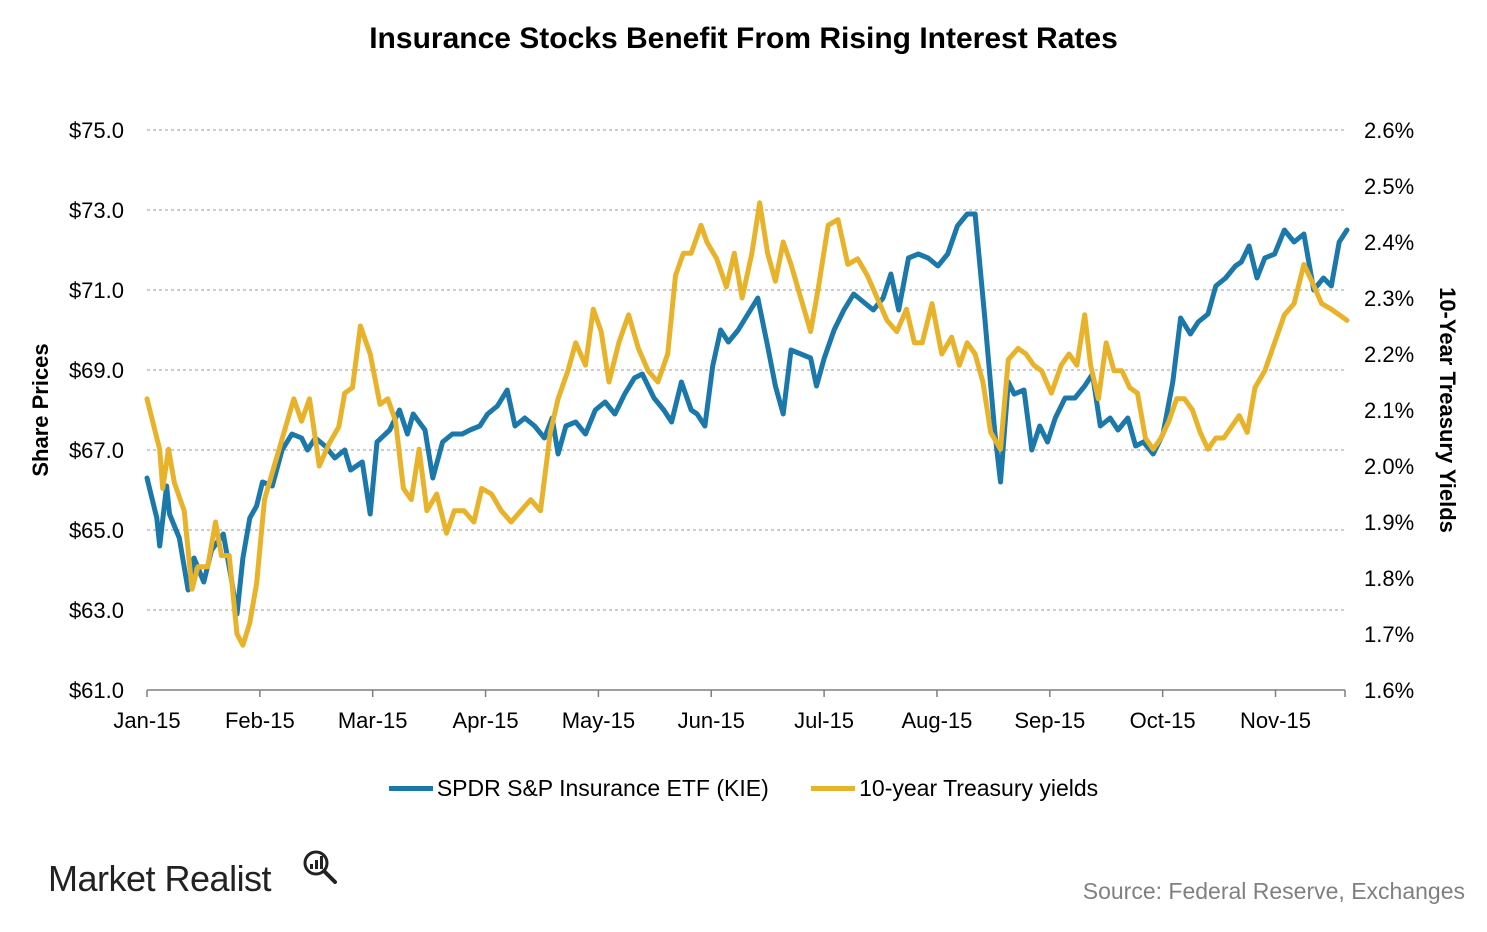 The height and width of the screenshot is (932, 1487). Describe the element at coordinates (1163, 720) in the screenshot. I see `x-tick-label: Oct-15` at that location.